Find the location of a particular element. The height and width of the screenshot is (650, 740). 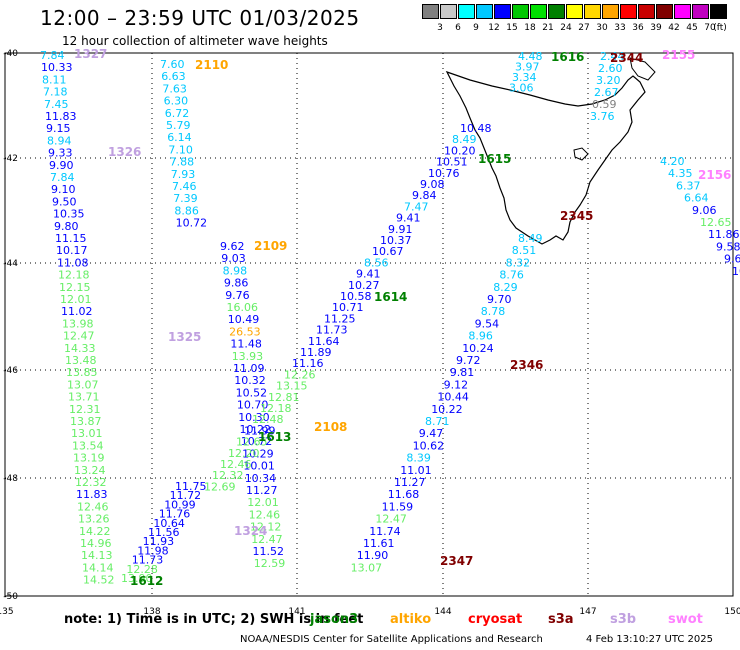

wave-height-value: 14.52 is located at coordinates (99, 580).